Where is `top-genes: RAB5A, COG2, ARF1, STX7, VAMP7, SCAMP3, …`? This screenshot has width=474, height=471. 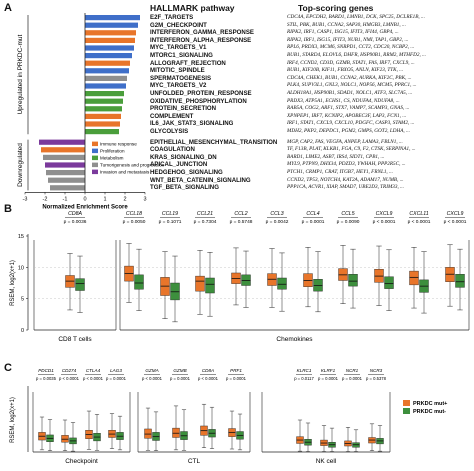
top-genes: RAB5A, COG2, ARF1, STX7, VAMP7, SCAMP3, … is located at coordinates (348, 108).